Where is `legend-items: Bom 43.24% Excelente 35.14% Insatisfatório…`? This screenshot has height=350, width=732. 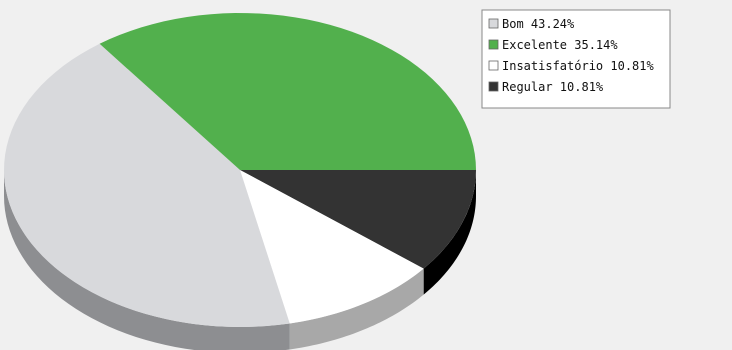
legend-items: Bom 43.24% Excelente 35.14% Insatisfatório… is located at coordinates (571, 55).